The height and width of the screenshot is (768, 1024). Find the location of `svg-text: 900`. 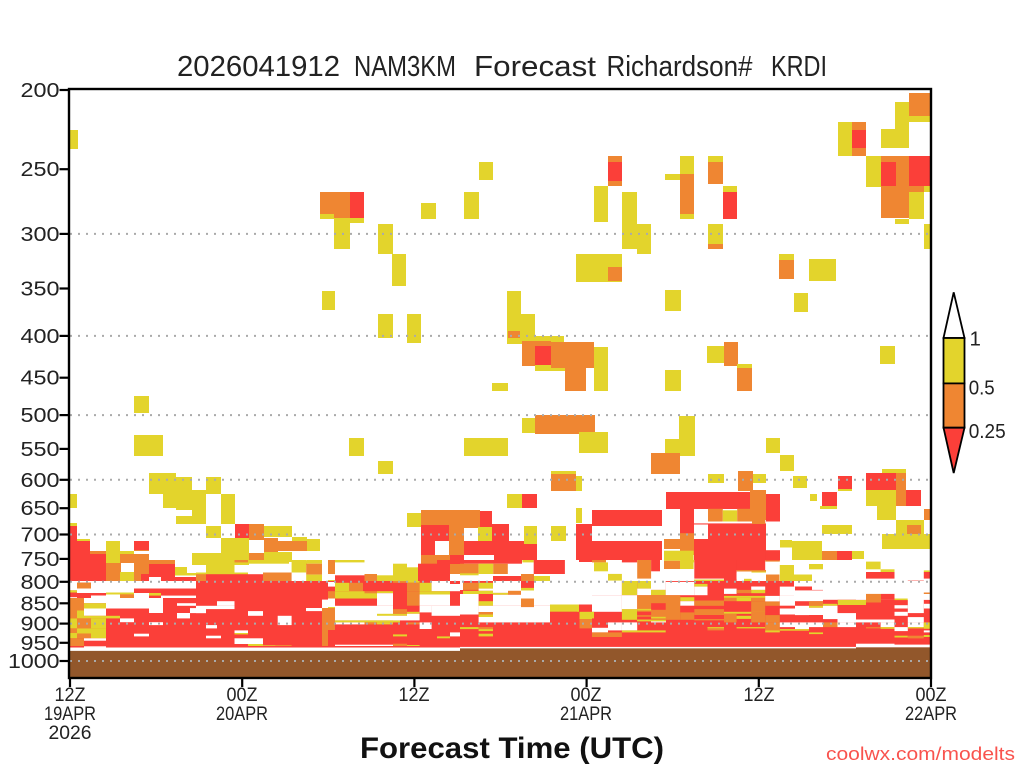

svg-text: 900 is located at coordinates (40, 625).